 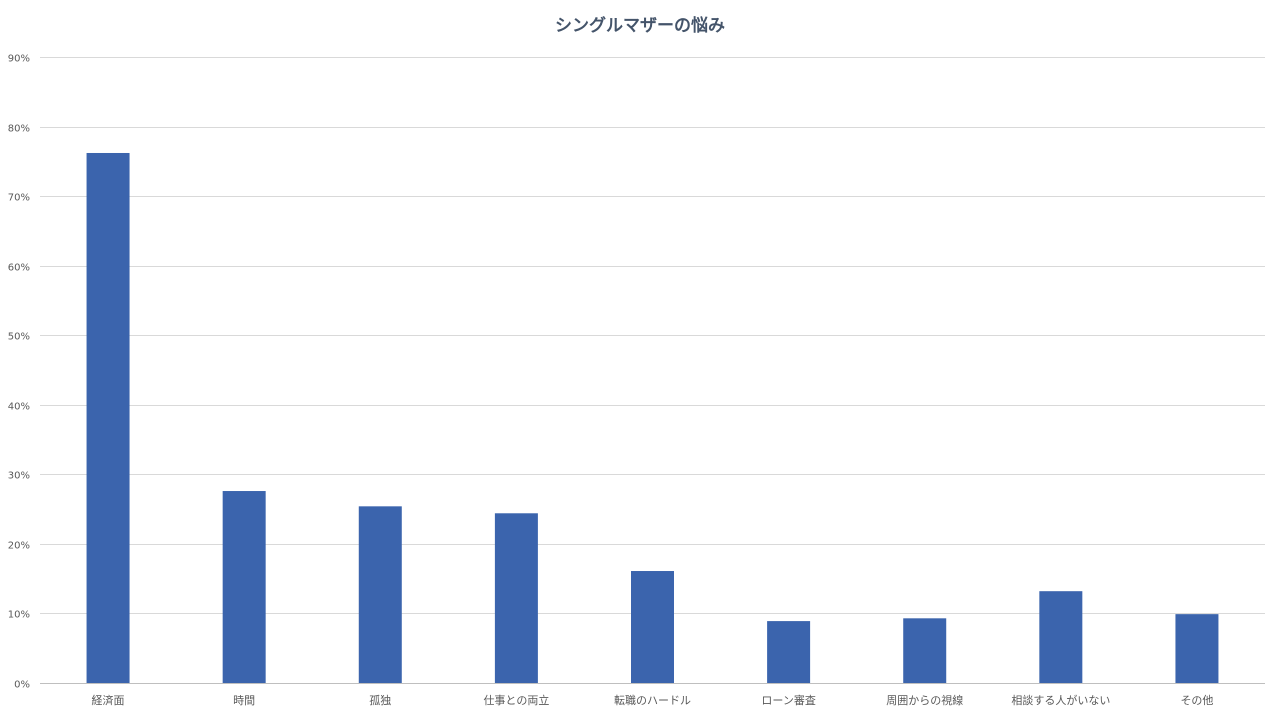 I want to click on y-tick-label: 80%, so click(x=19, y=129).